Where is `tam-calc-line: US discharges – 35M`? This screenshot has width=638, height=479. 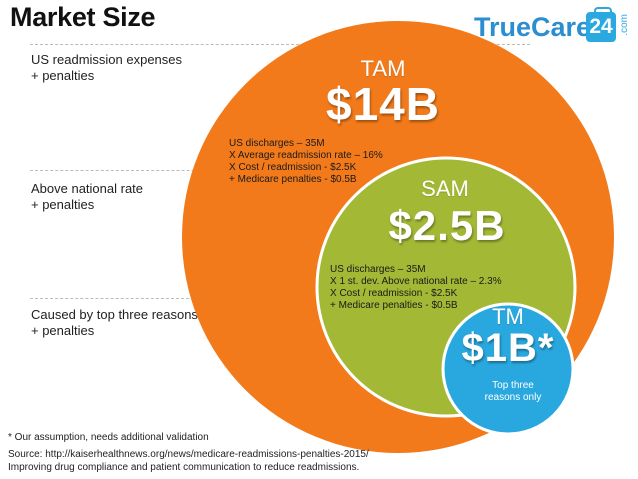
tam-calc-line: US discharges – 35M is located at coordinates (277, 143).